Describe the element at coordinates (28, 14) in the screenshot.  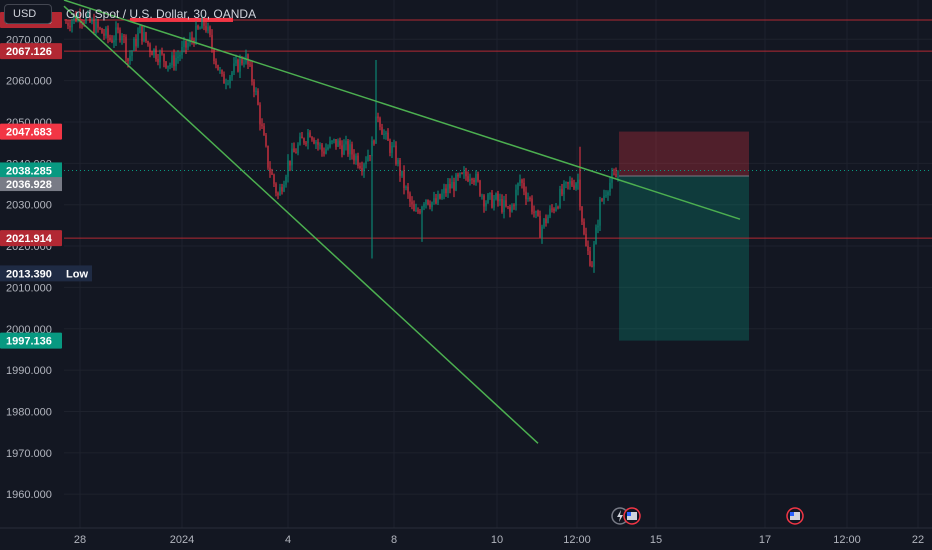
I see `currency-selector: USD` at that location.